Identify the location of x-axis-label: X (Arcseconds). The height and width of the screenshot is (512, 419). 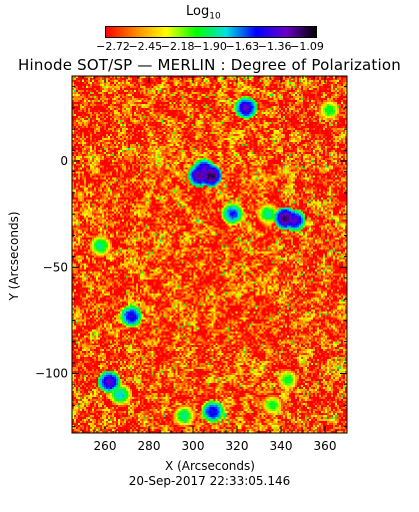
(210, 466).